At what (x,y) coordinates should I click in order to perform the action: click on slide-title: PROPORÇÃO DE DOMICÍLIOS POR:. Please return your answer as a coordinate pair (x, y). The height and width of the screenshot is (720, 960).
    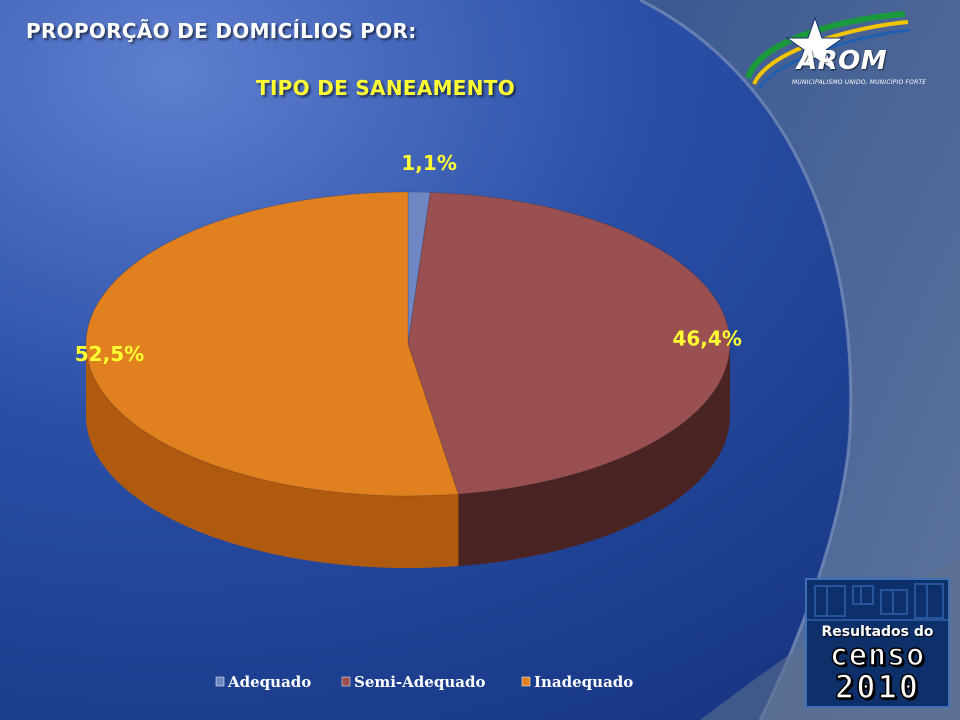
    Looking at the image, I should click on (221, 31).